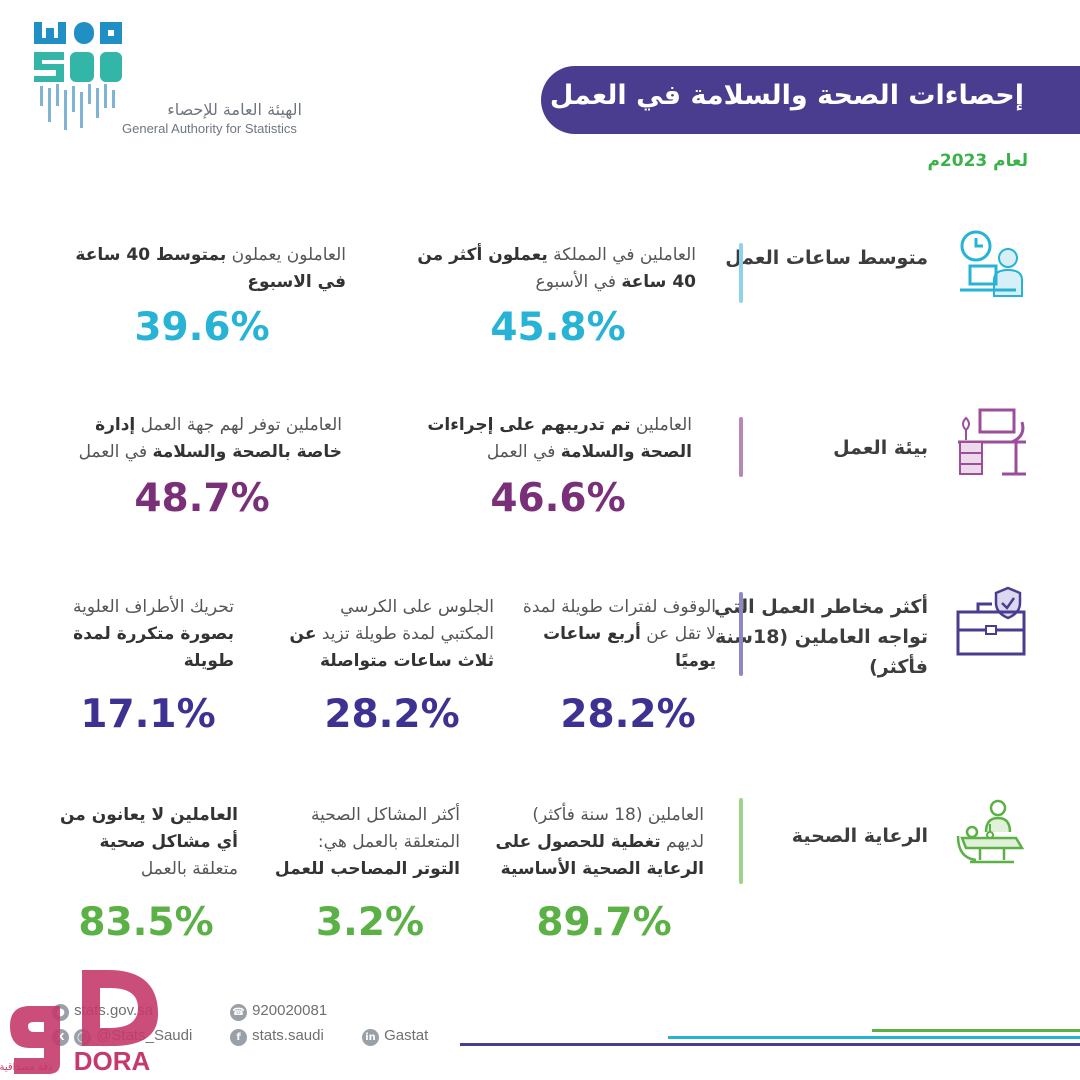 The height and width of the screenshot is (1080, 1080). Describe the element at coordinates (558, 327) in the screenshot. I see `stat-value: 45.8%` at that location.